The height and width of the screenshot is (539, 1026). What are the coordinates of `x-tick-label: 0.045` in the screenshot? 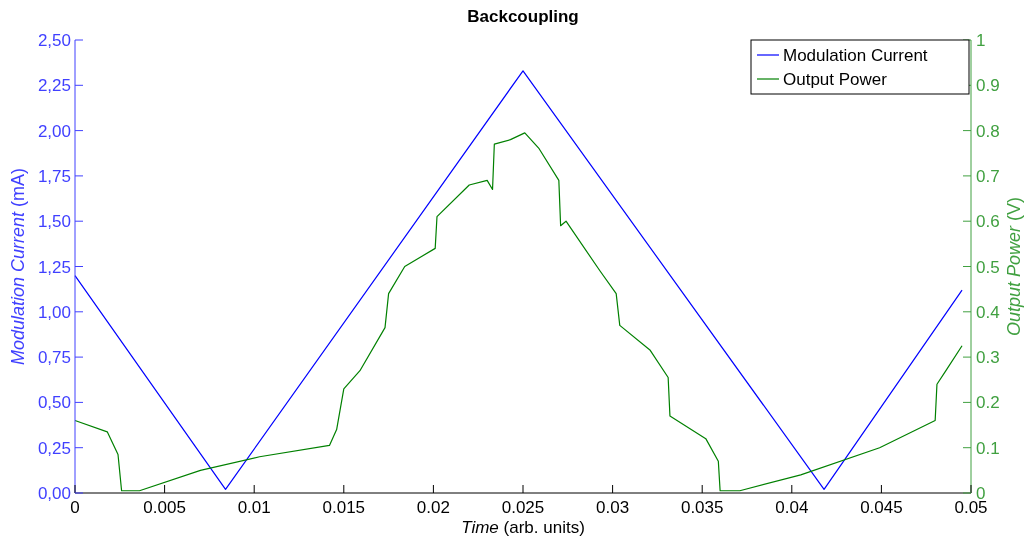 It's located at (881, 507).